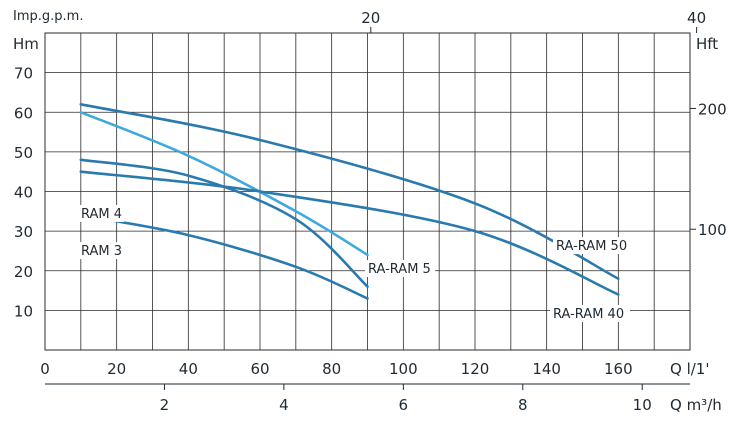 The image size is (741, 425). What do you see at coordinates (689, 369) in the screenshot?
I see `x-axis-unit-label-lmin: Q l/1'` at bounding box center [689, 369].